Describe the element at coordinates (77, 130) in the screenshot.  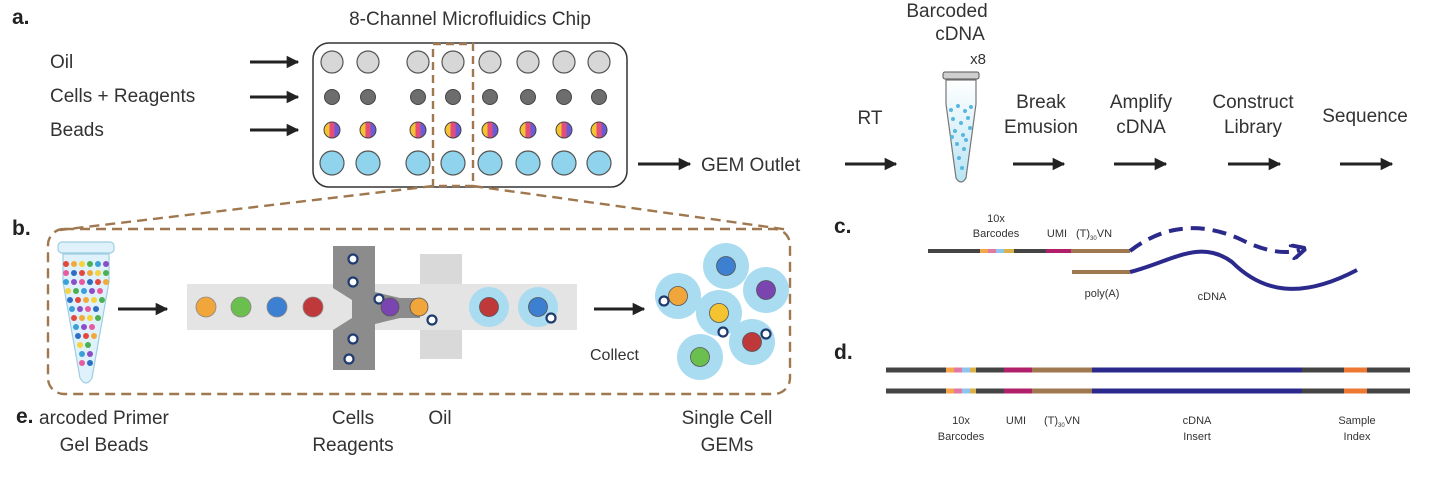
I see `input-beads-label: Beads` at that location.